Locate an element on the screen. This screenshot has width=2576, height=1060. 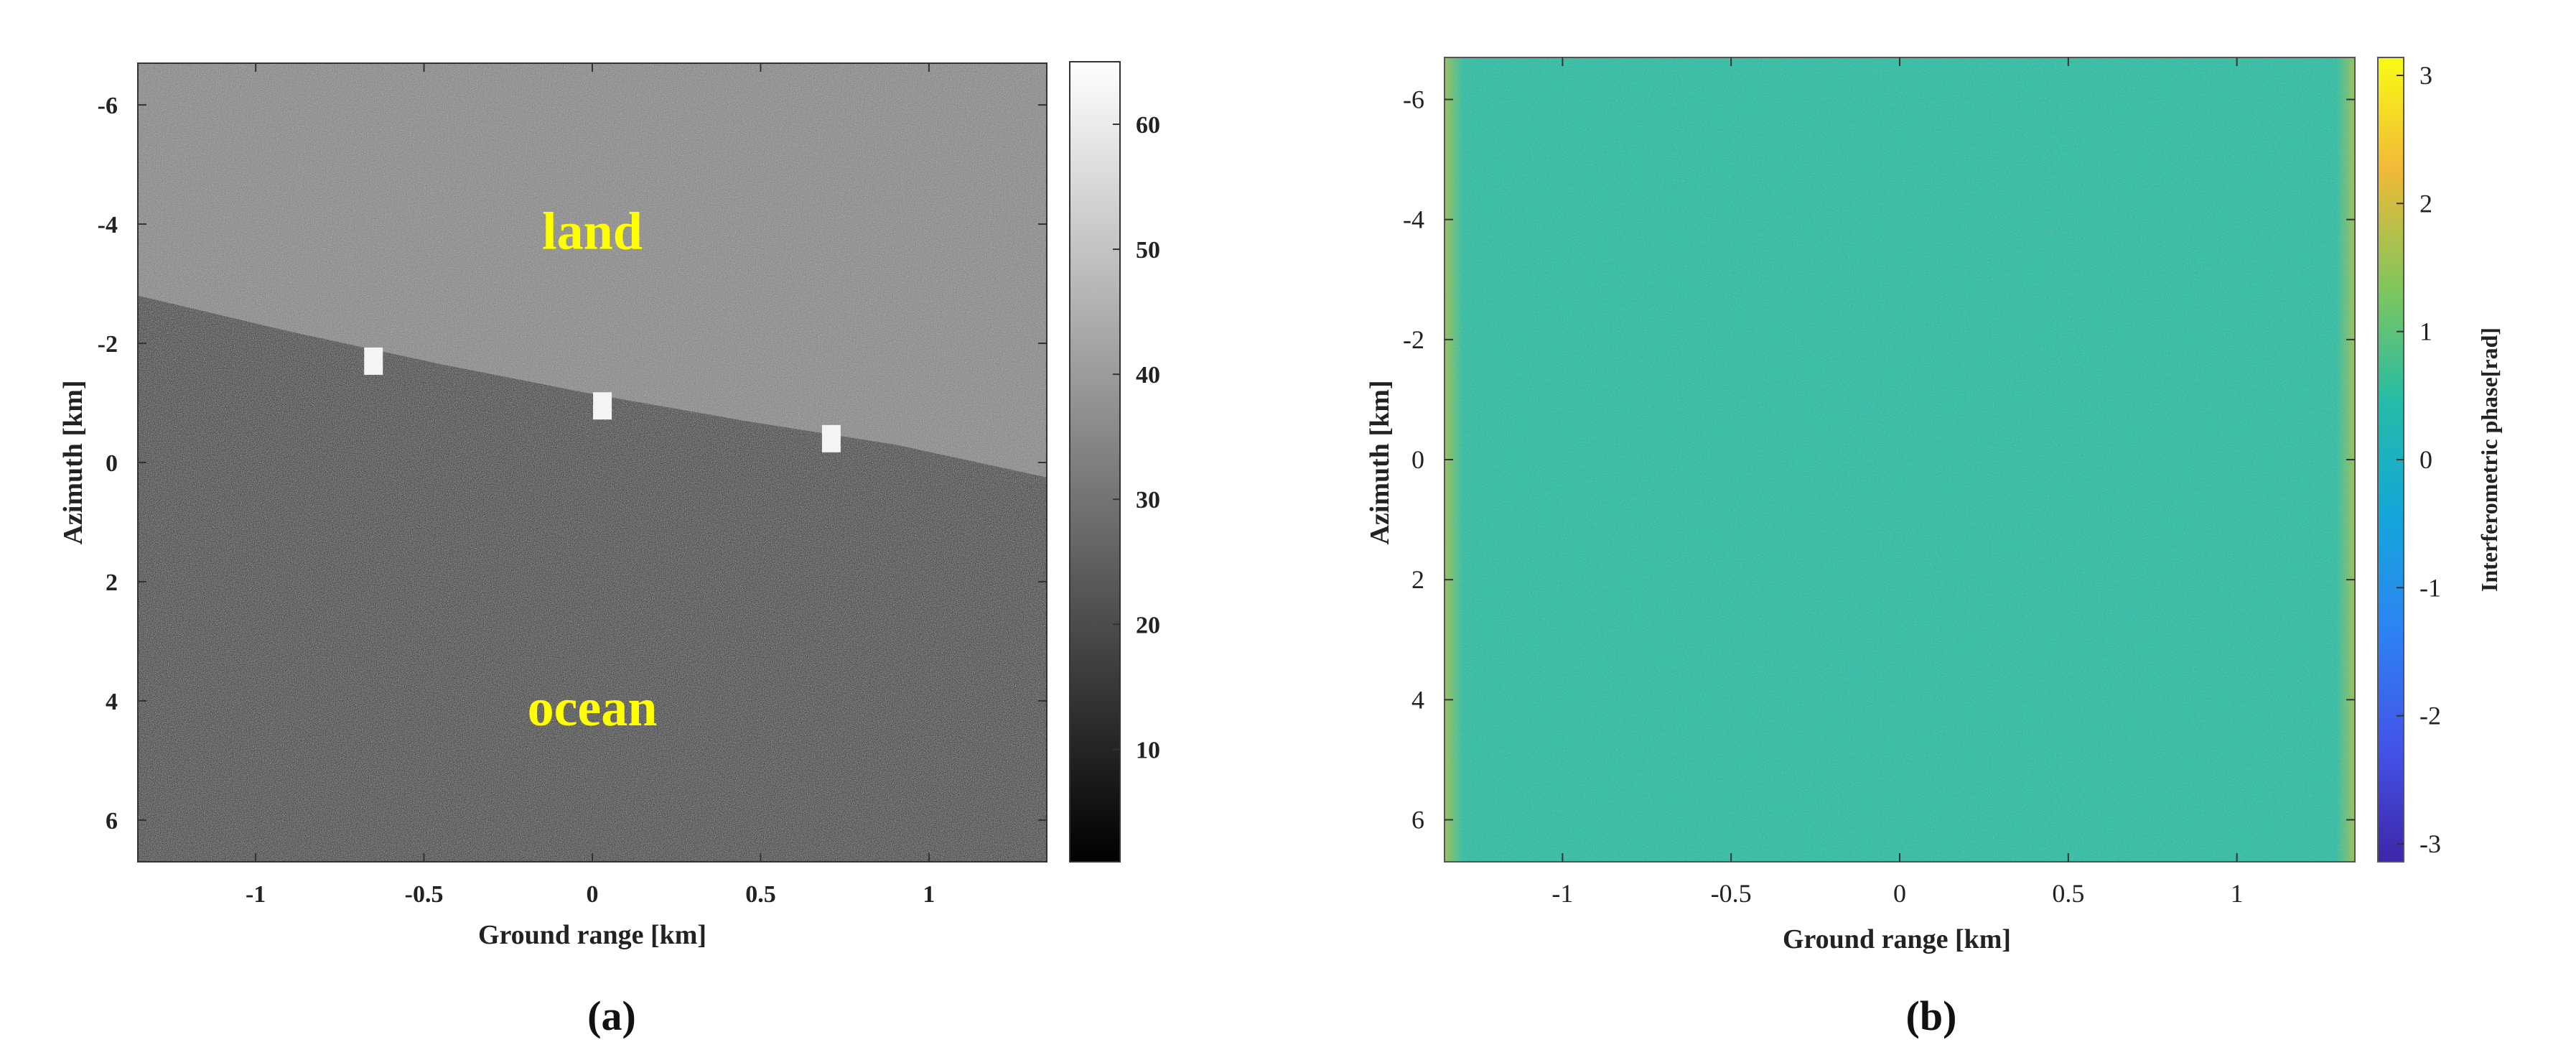
colorbar-label-b: Interferometric phase[rad] is located at coordinates (2489, 459).